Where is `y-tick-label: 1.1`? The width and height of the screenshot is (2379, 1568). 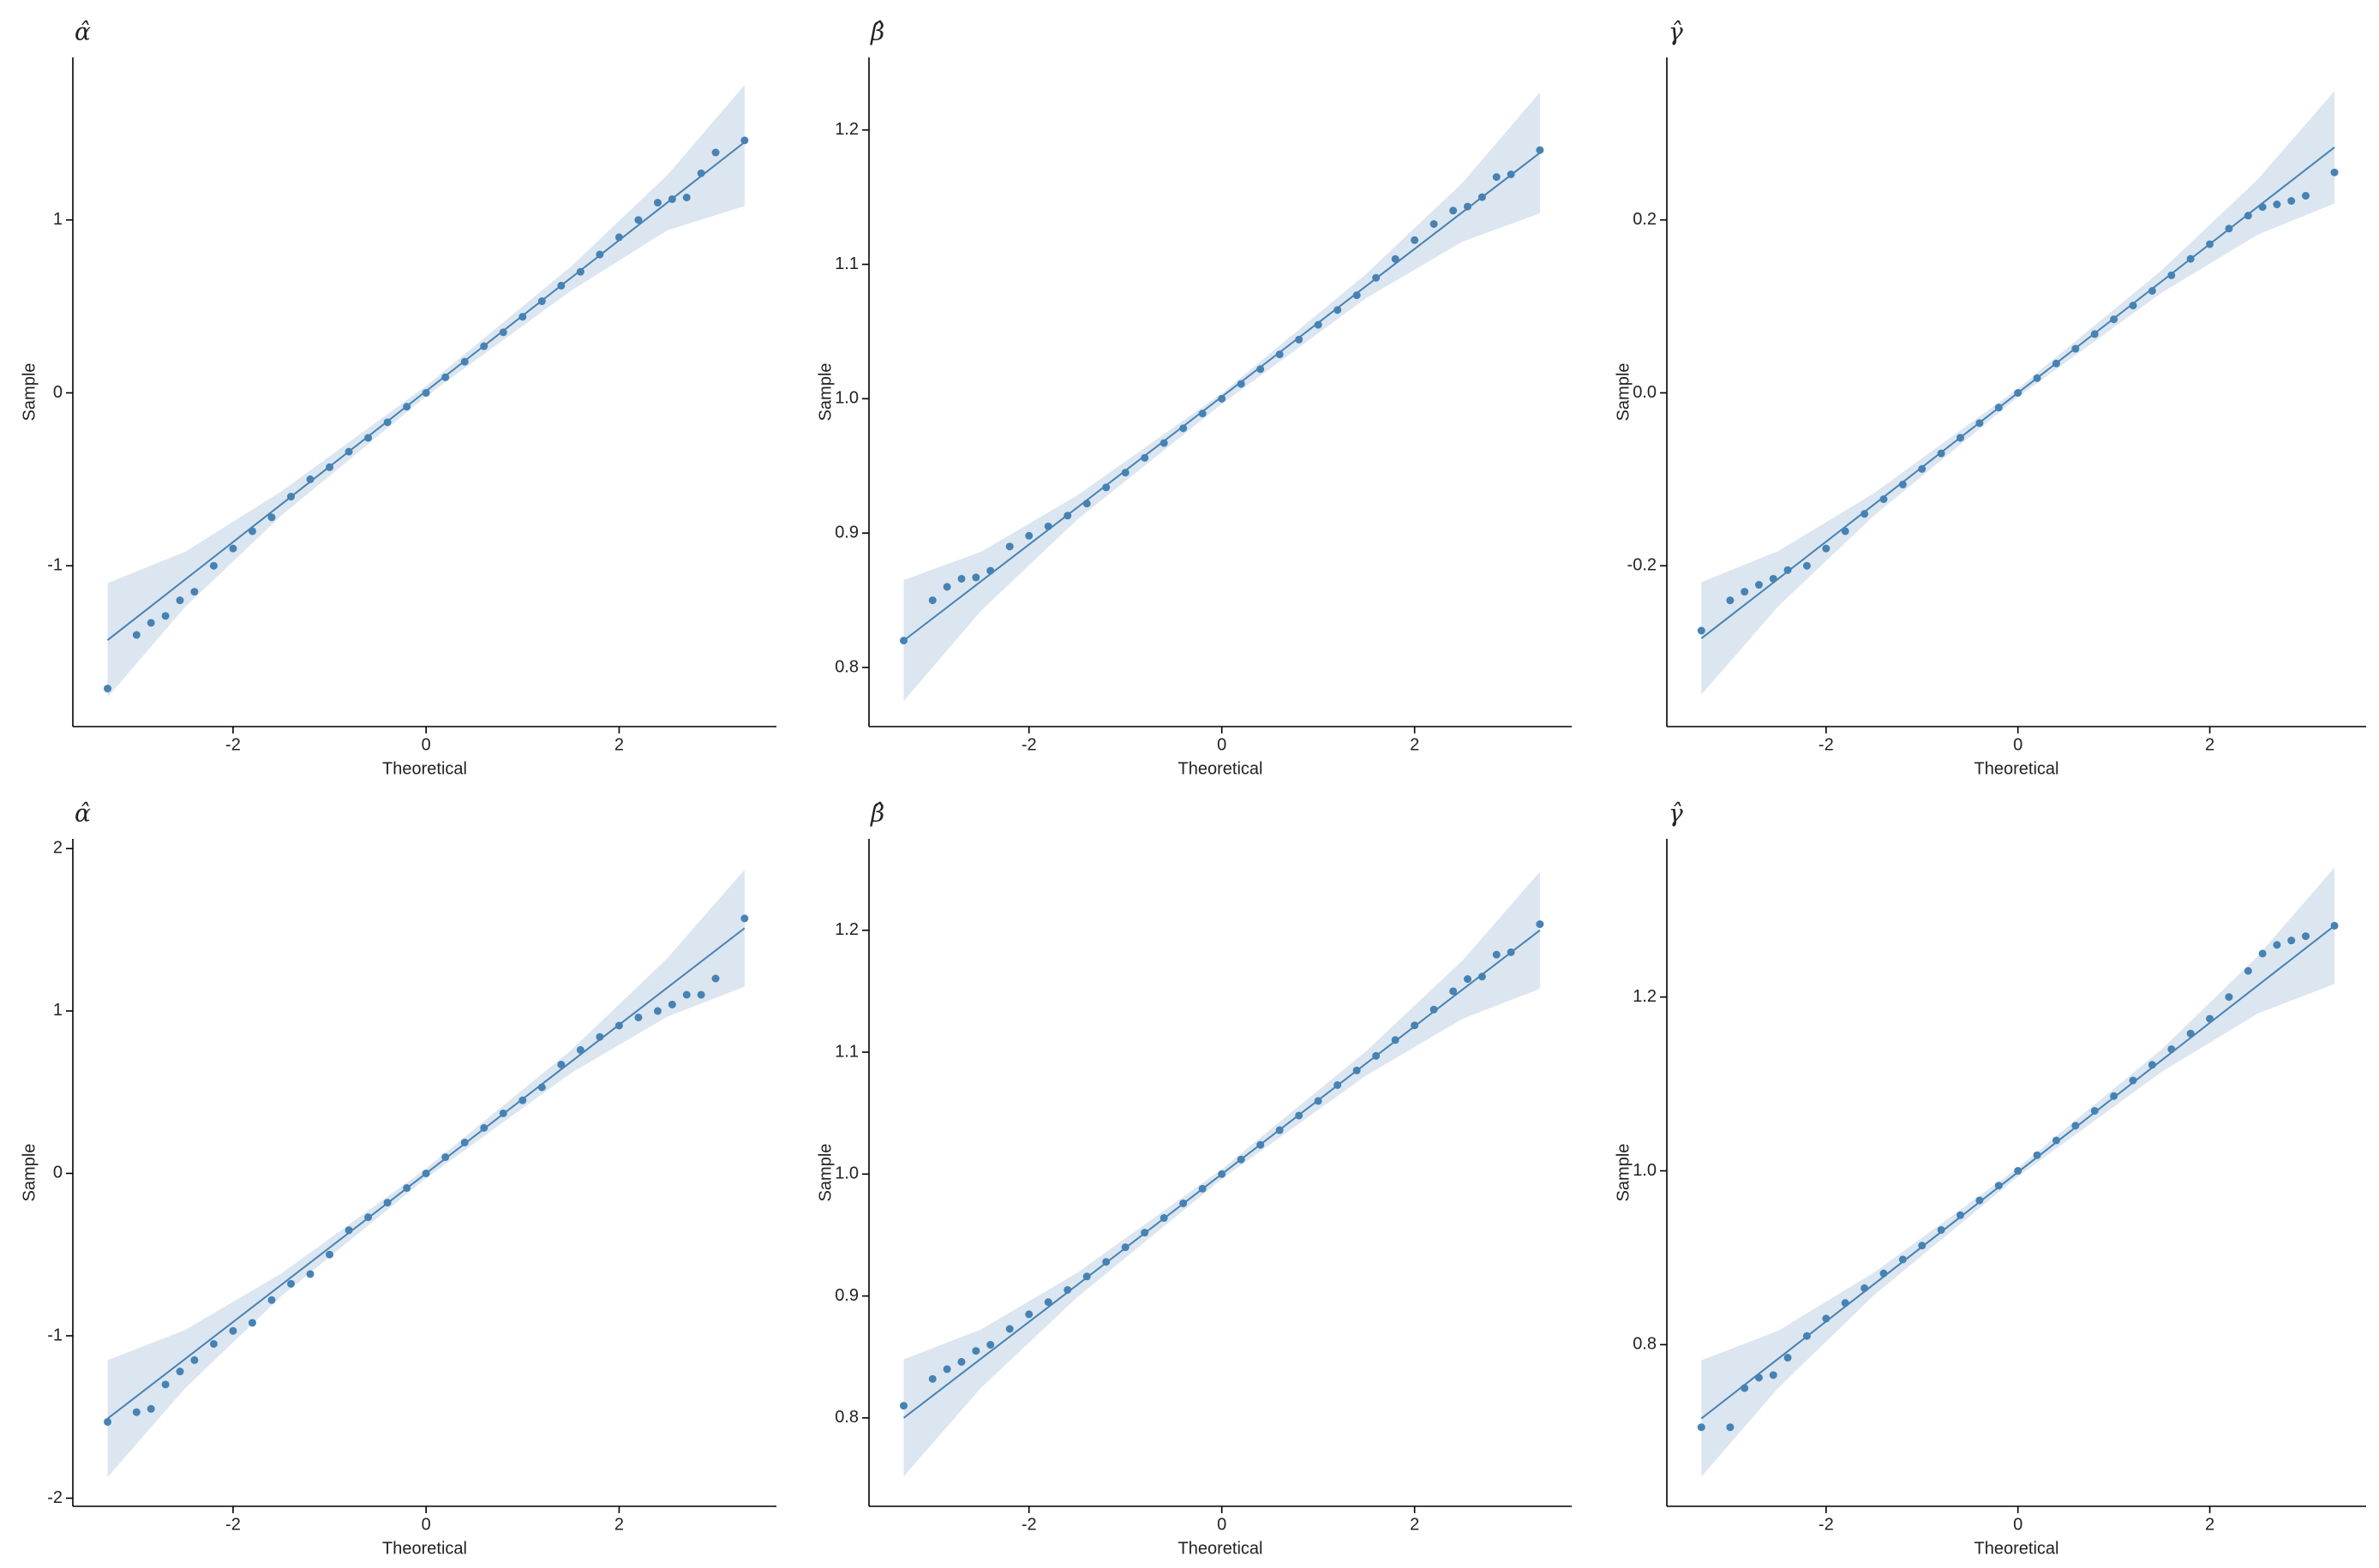 y-tick-label: 1.1 is located at coordinates (847, 263).